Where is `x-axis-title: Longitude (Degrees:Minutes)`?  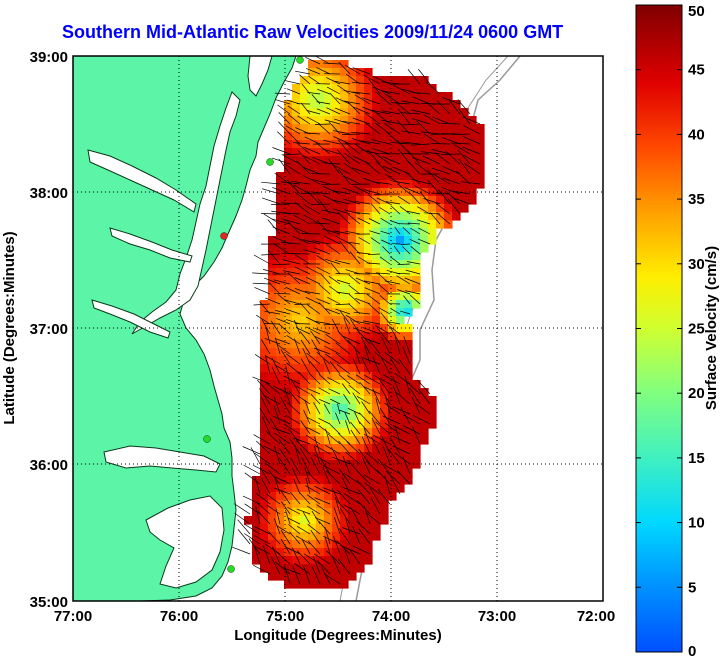
x-axis-title: Longitude (Degrees:Minutes) is located at coordinates (338, 635).